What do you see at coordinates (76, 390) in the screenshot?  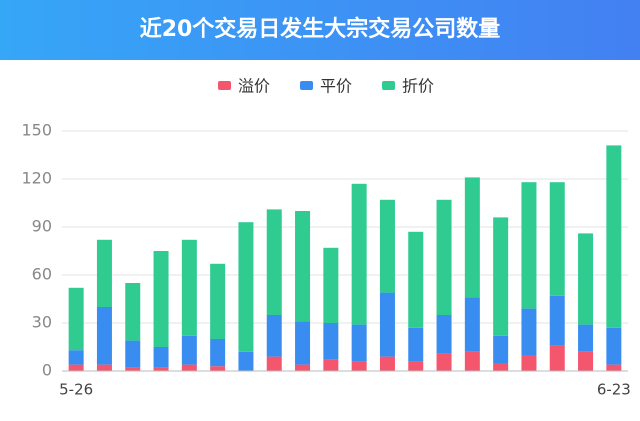 I see `x-tick-label: 5-26` at bounding box center [76, 390].